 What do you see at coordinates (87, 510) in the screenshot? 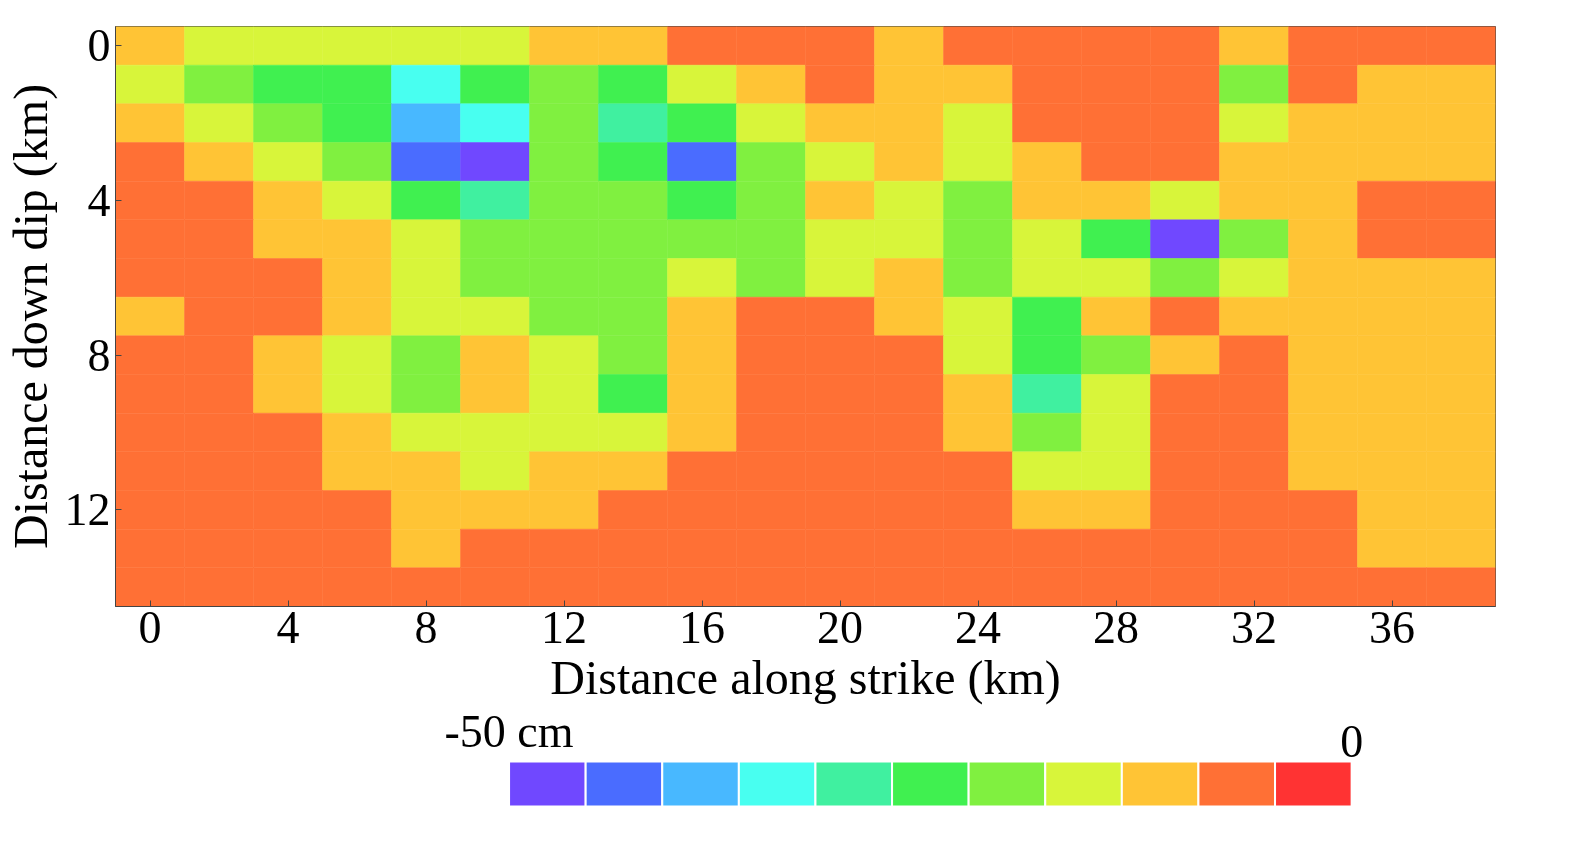
I see `y-tick-label: 12` at bounding box center [87, 510].